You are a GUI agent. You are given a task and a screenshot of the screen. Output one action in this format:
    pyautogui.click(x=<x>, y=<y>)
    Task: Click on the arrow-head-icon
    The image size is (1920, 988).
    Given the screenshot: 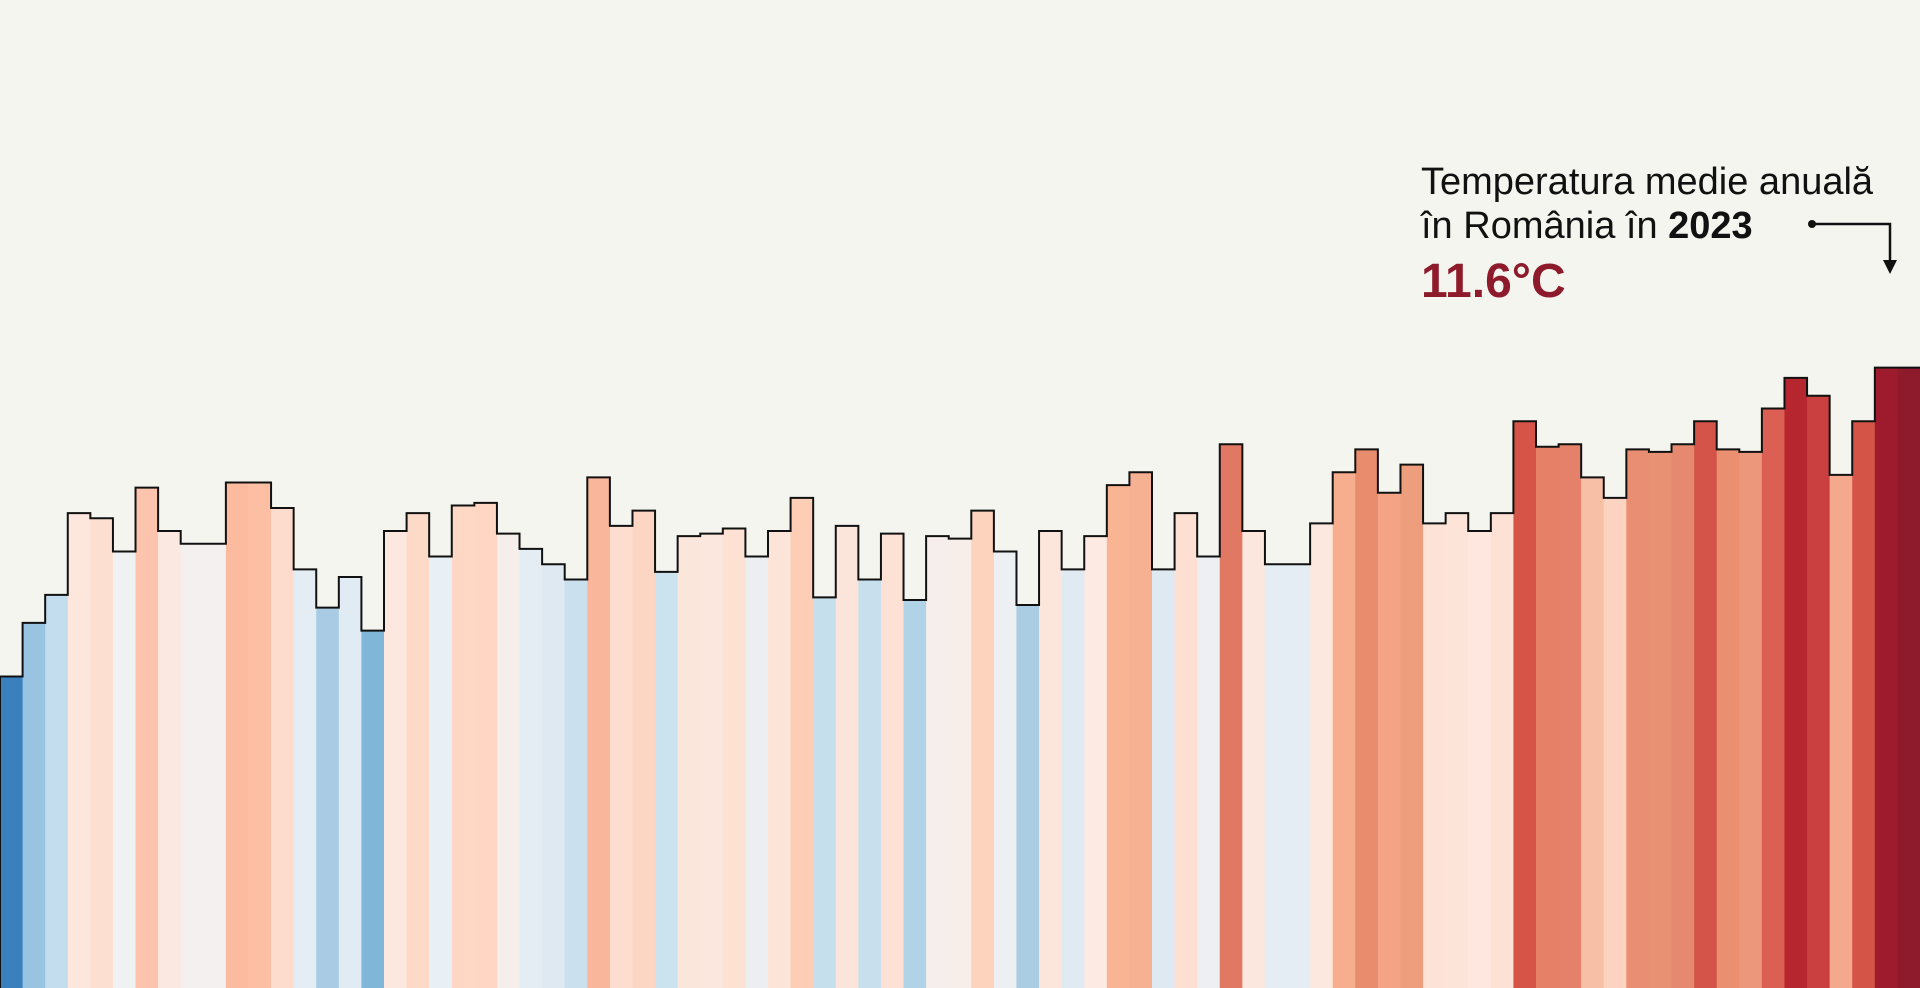 What is the action you would take?
    pyautogui.click(x=1890, y=267)
    